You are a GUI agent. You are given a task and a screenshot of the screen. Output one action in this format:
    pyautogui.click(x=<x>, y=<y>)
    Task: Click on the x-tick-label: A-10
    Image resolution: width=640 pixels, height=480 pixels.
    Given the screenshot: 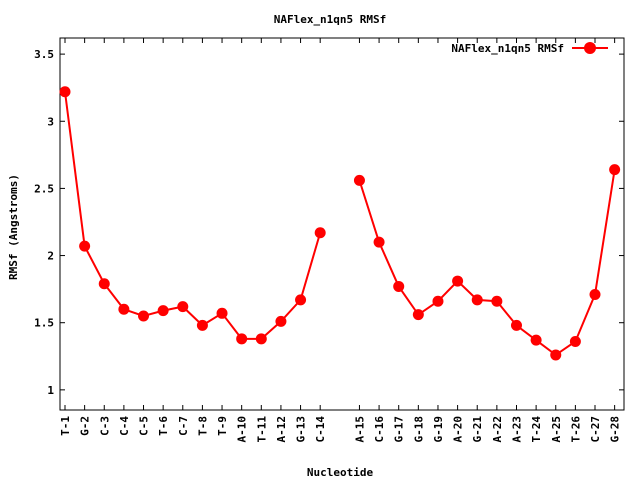 What is the action you would take?
    pyautogui.click(x=242, y=429)
    